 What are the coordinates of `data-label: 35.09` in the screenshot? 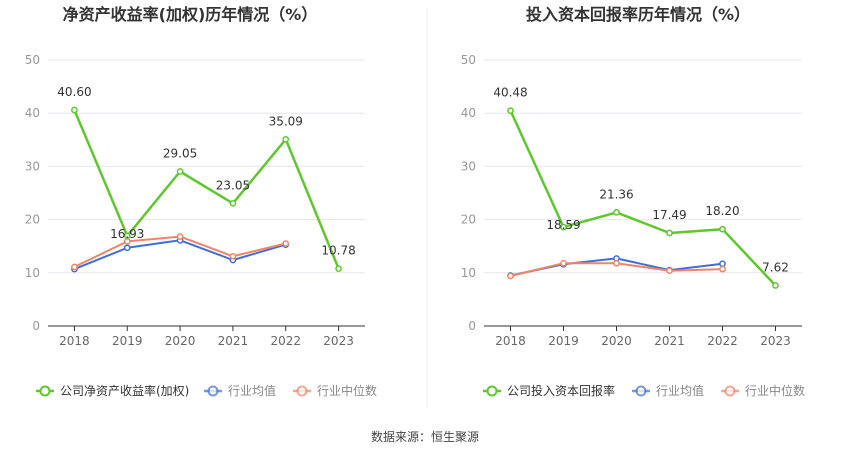 It's located at (286, 121).